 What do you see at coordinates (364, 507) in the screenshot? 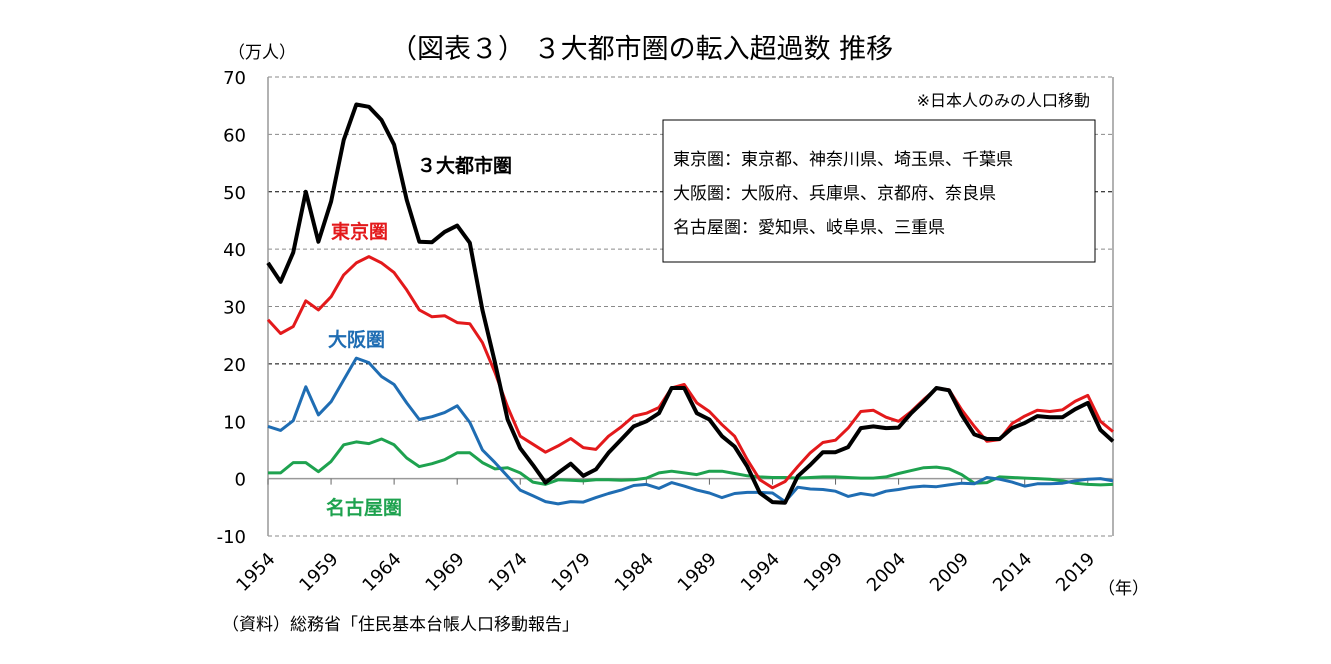
I see `series-label-nagoya: 名古屋圏` at bounding box center [364, 507].